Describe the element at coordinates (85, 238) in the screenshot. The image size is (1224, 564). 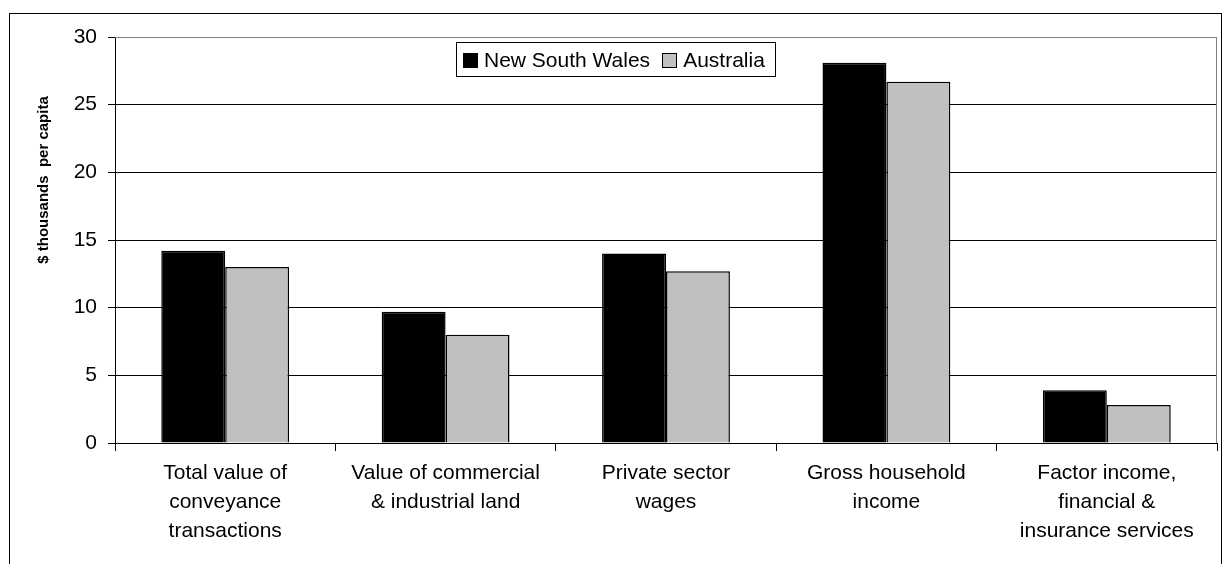
I see `y-tick-label: 15` at that location.